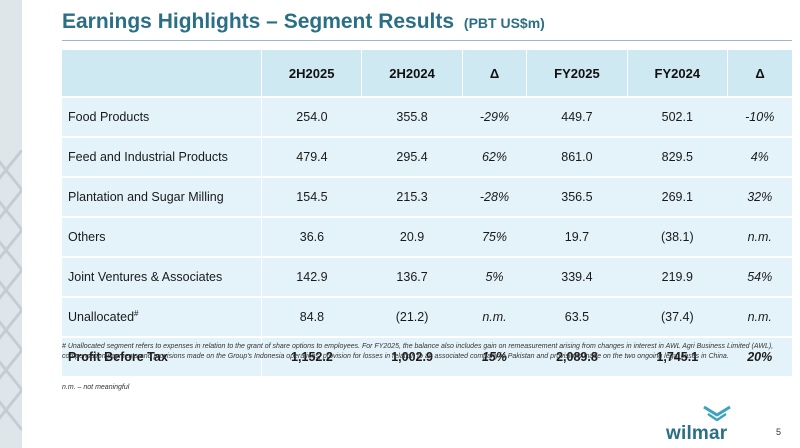 The height and width of the screenshot is (448, 800). What do you see at coordinates (311, 356) in the screenshot?
I see `cell-2h2025: 1,152.2` at bounding box center [311, 356].